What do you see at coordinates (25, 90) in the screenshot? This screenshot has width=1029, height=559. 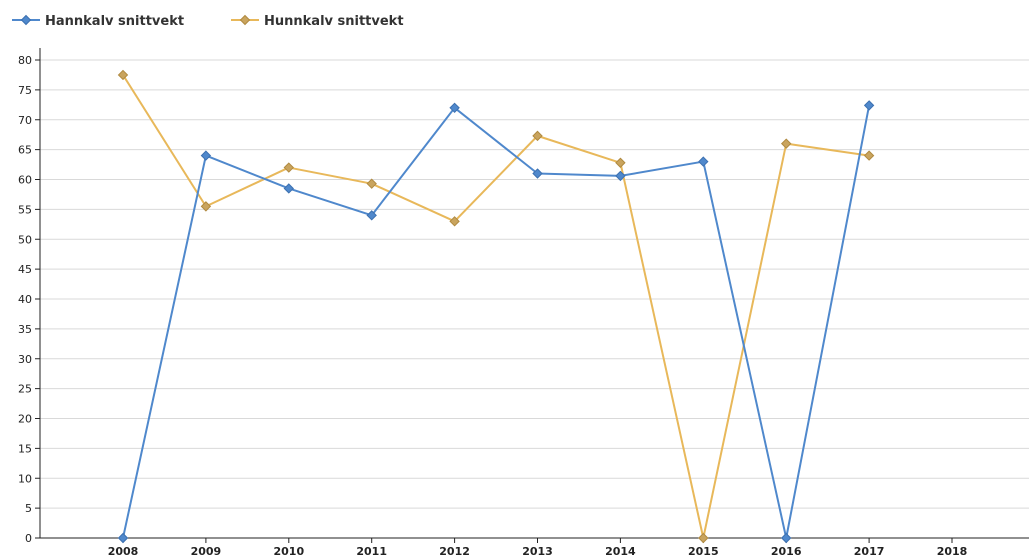 I see `y-tick-label: 75` at bounding box center [25, 90].